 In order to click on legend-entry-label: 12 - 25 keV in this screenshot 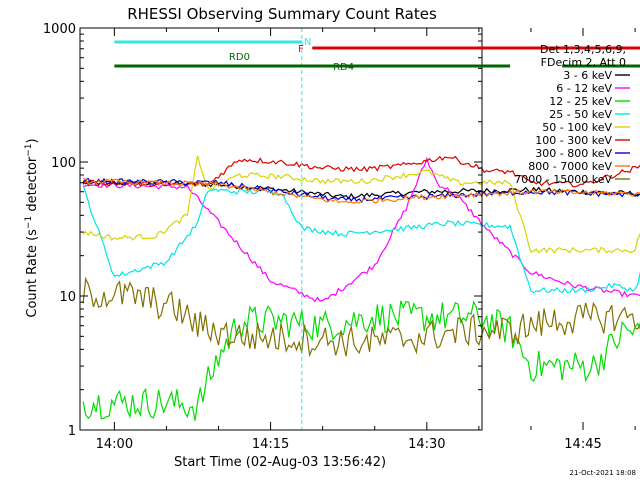, I will do `click(580, 101)`.